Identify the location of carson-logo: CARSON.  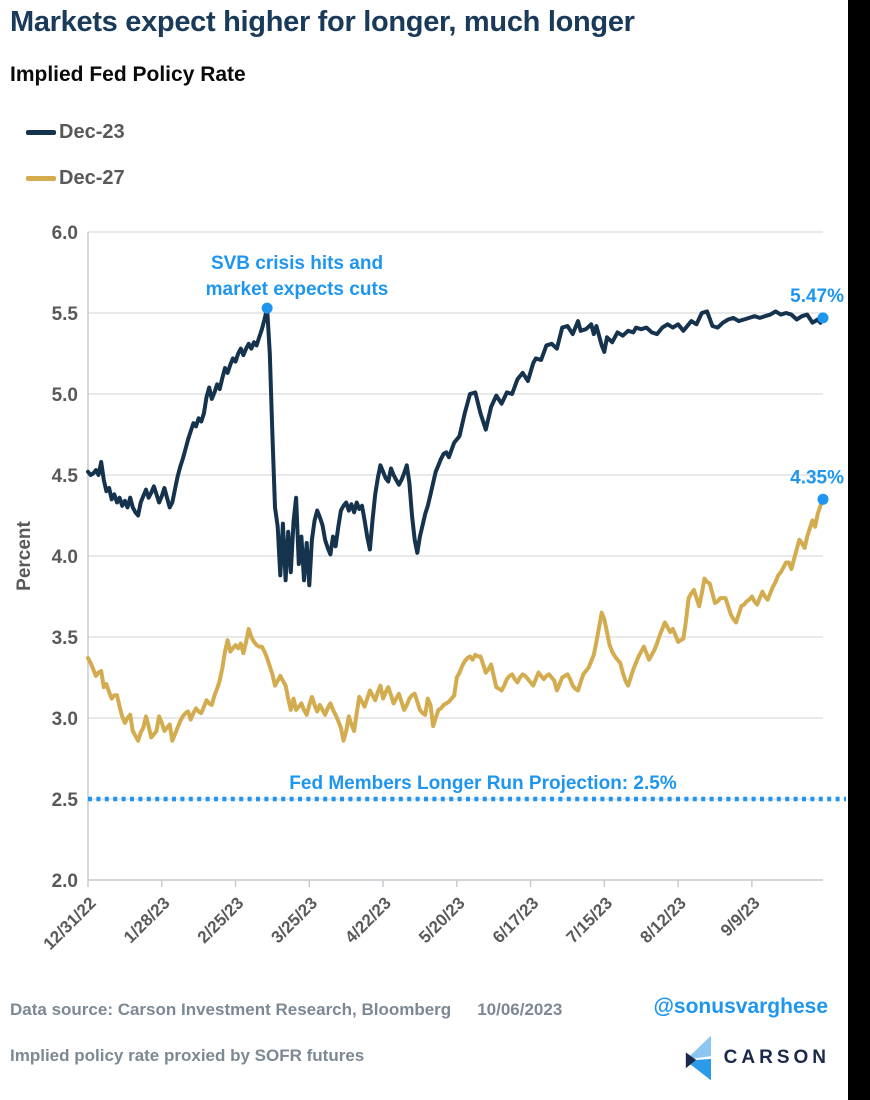
(756, 1058).